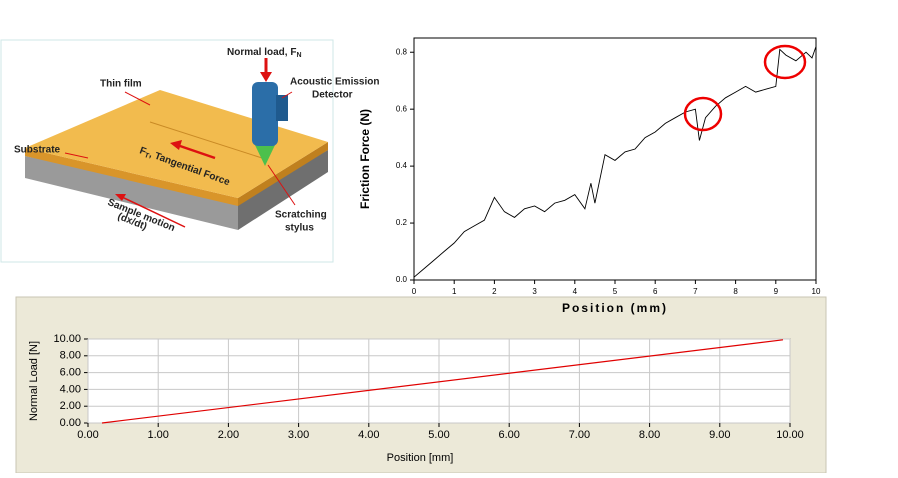 The height and width of the screenshot is (478, 898). Describe the element at coordinates (332, 95) in the screenshot. I see `label: Detector` at that location.